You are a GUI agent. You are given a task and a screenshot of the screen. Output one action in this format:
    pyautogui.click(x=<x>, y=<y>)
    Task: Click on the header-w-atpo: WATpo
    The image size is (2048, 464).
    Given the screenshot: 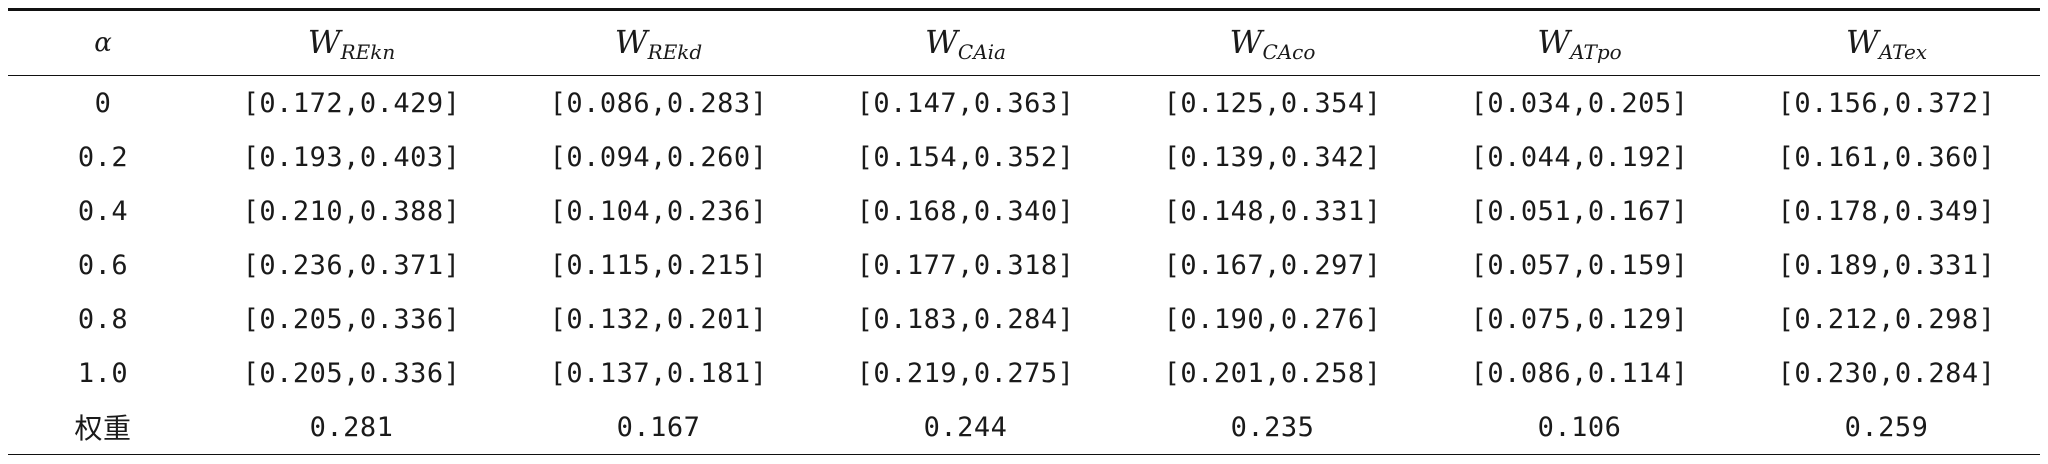 What is the action you would take?
    pyautogui.click(x=1579, y=43)
    